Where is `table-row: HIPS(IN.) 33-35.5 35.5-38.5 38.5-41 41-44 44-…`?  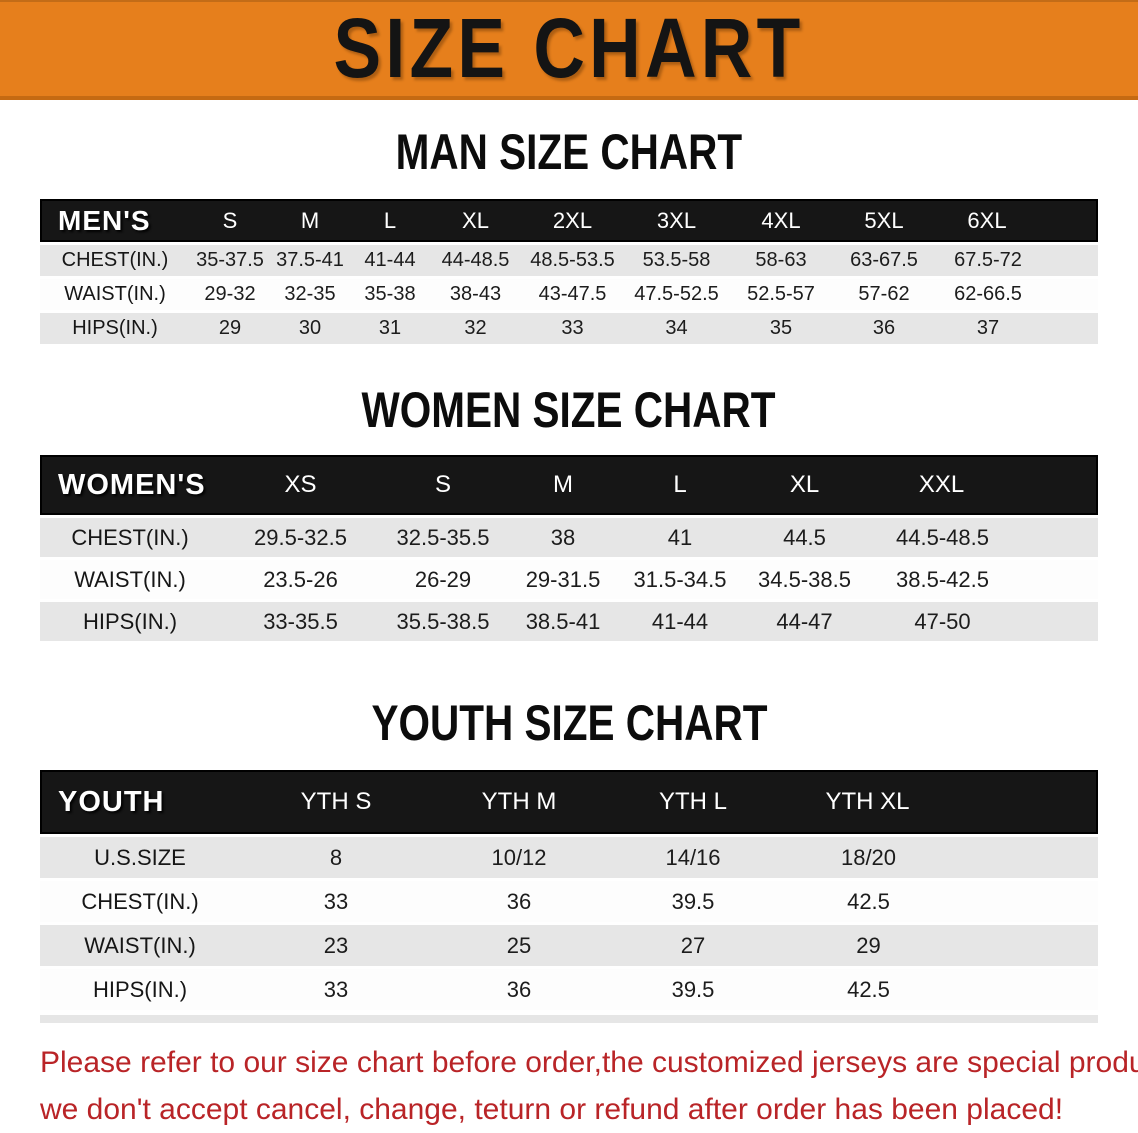 table-row: HIPS(IN.) 33-35.5 35.5-38.5 38.5-41 41-44 44-… is located at coordinates (569, 621).